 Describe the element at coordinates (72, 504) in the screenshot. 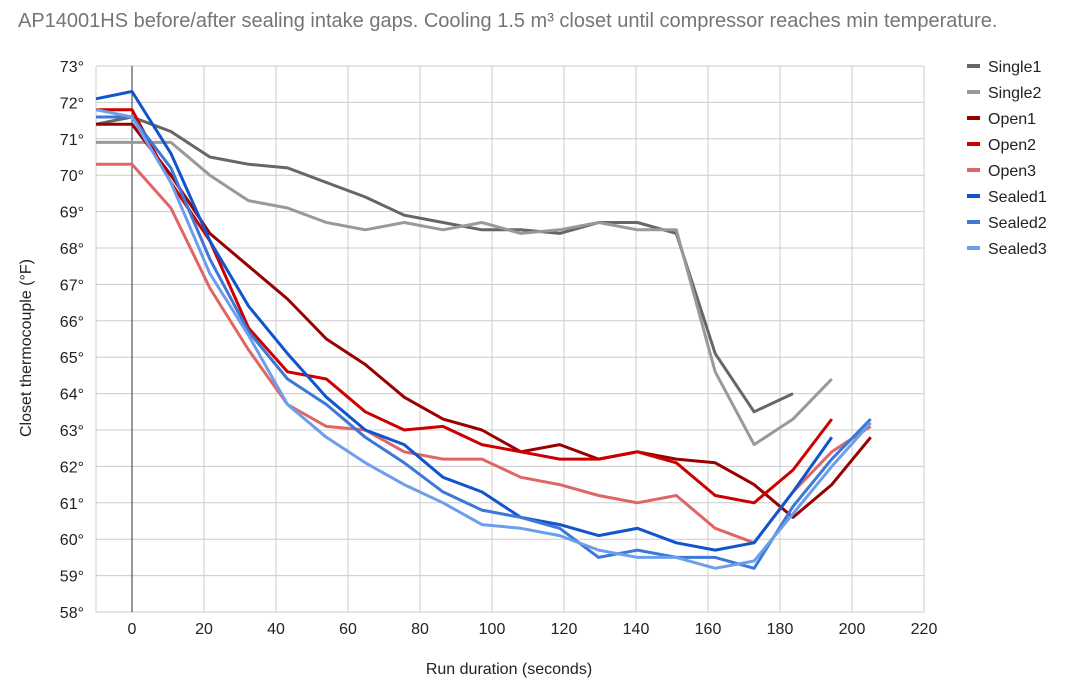

I see `y-tick-label: 61°` at that location.